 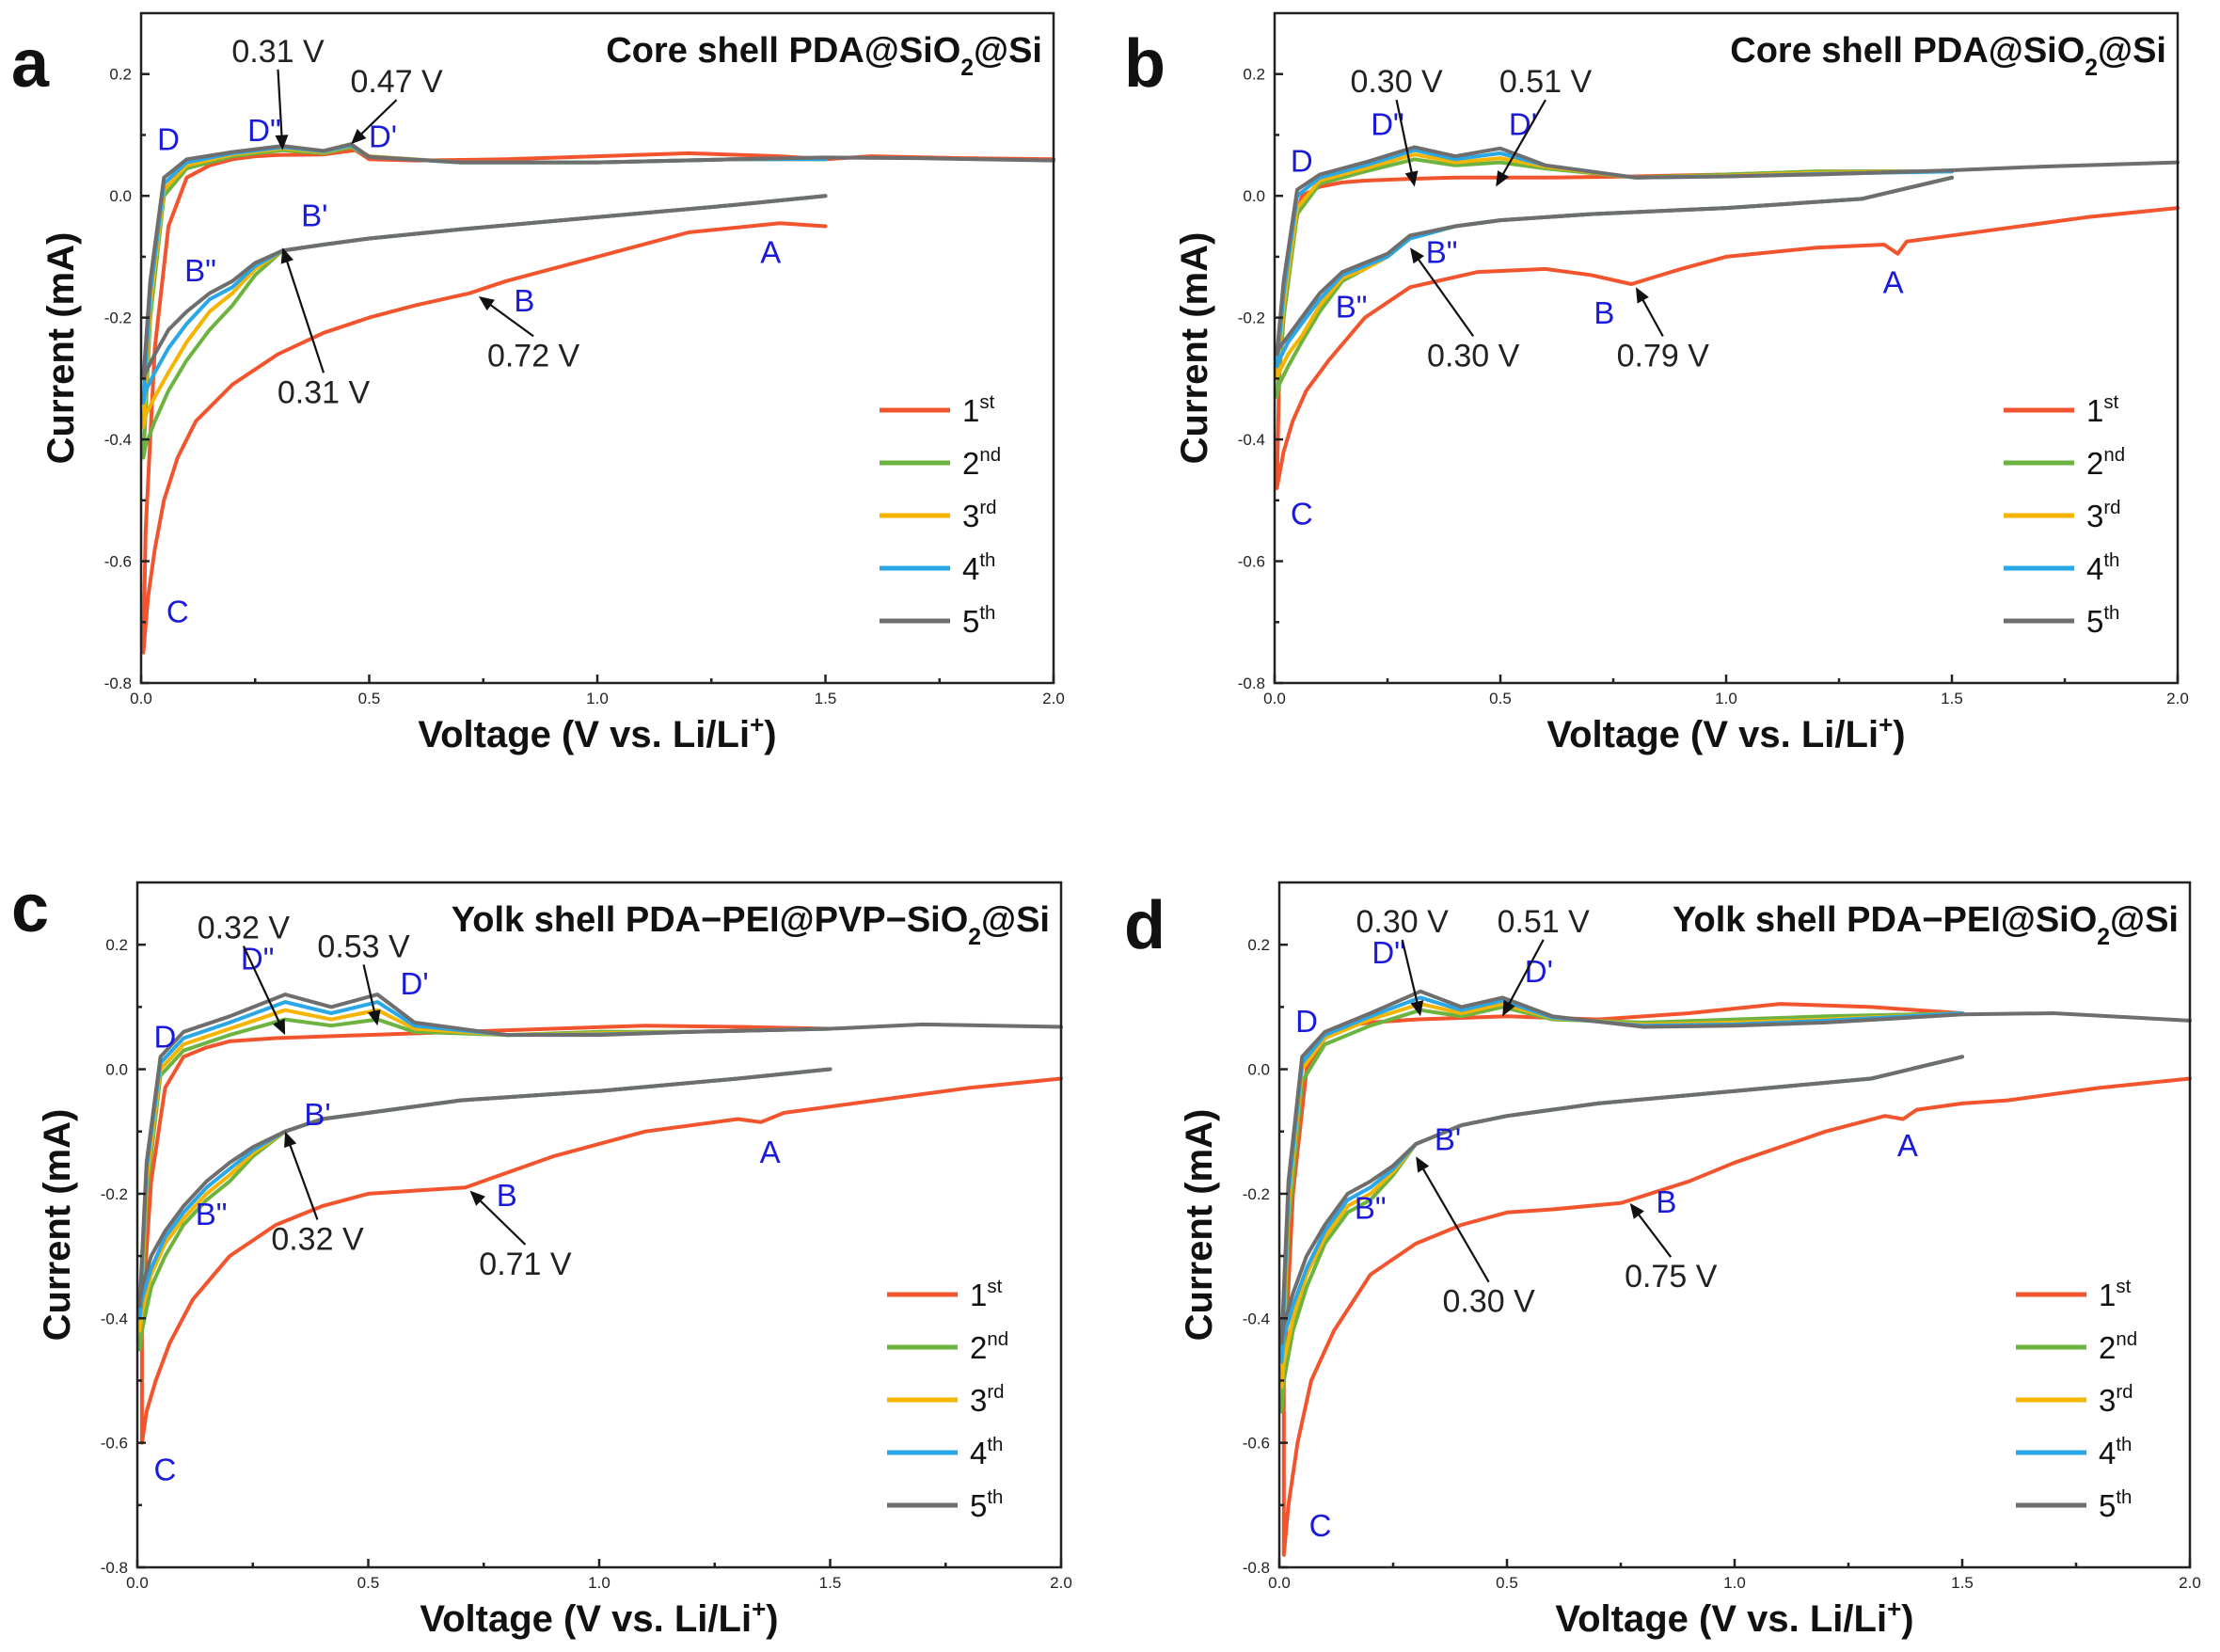 What do you see at coordinates (1545, 922) in the screenshot?
I see `voltage-annotation: 0.51 V` at bounding box center [1545, 922].